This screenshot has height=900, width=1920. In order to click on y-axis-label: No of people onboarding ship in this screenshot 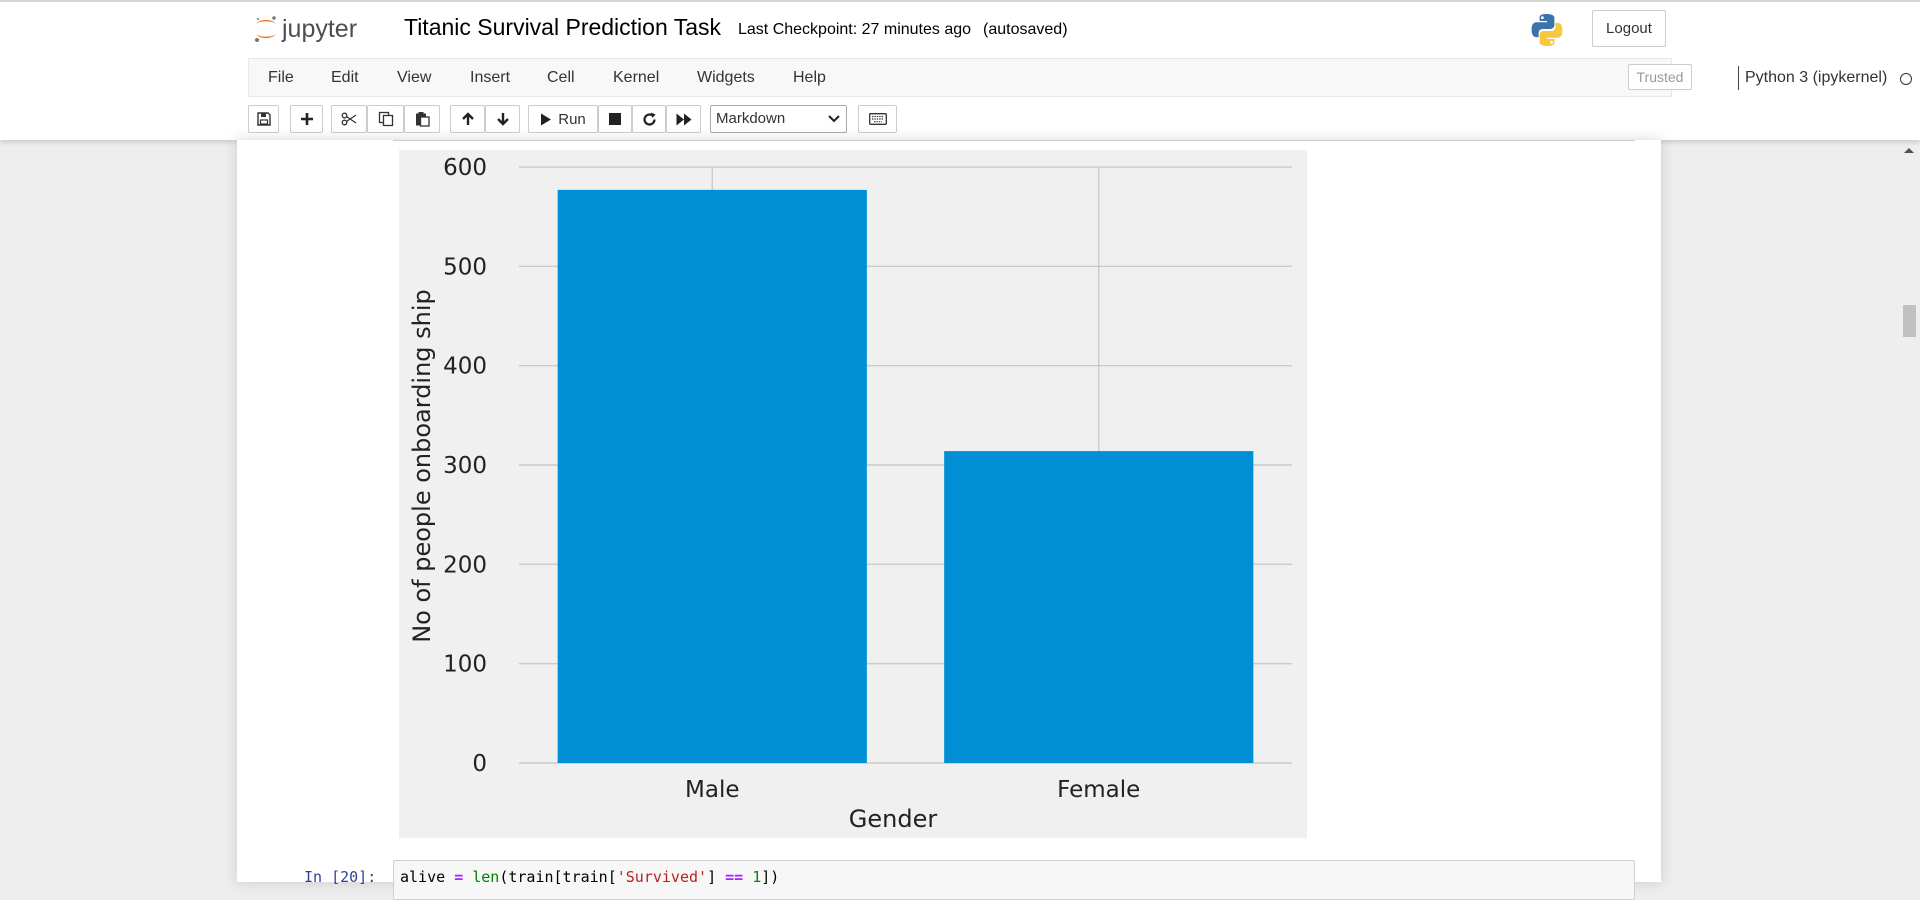, I will do `click(422, 466)`.